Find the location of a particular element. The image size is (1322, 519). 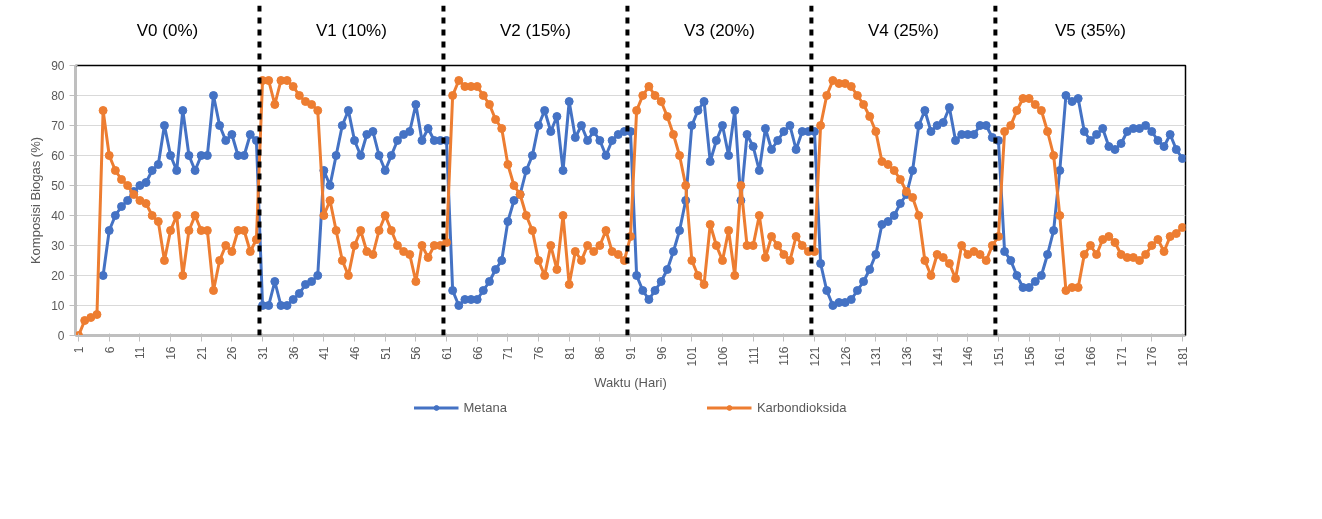

x-tick-label: 16 is located at coordinates (171, 353).